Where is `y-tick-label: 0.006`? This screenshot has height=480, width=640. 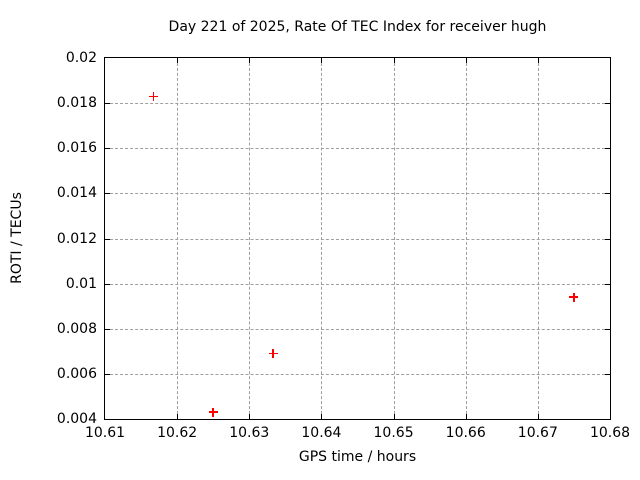 y-tick-label: 0.006 is located at coordinates (76, 373).